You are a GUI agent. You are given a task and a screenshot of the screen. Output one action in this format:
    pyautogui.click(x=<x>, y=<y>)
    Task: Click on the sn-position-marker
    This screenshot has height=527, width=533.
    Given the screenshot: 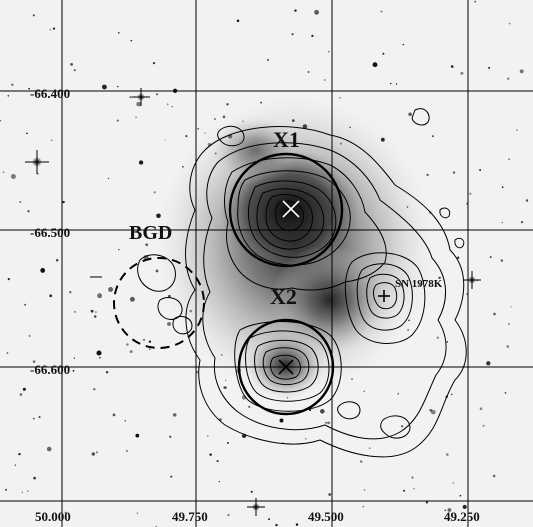 What is the action you would take?
    pyautogui.click(x=384, y=296)
    